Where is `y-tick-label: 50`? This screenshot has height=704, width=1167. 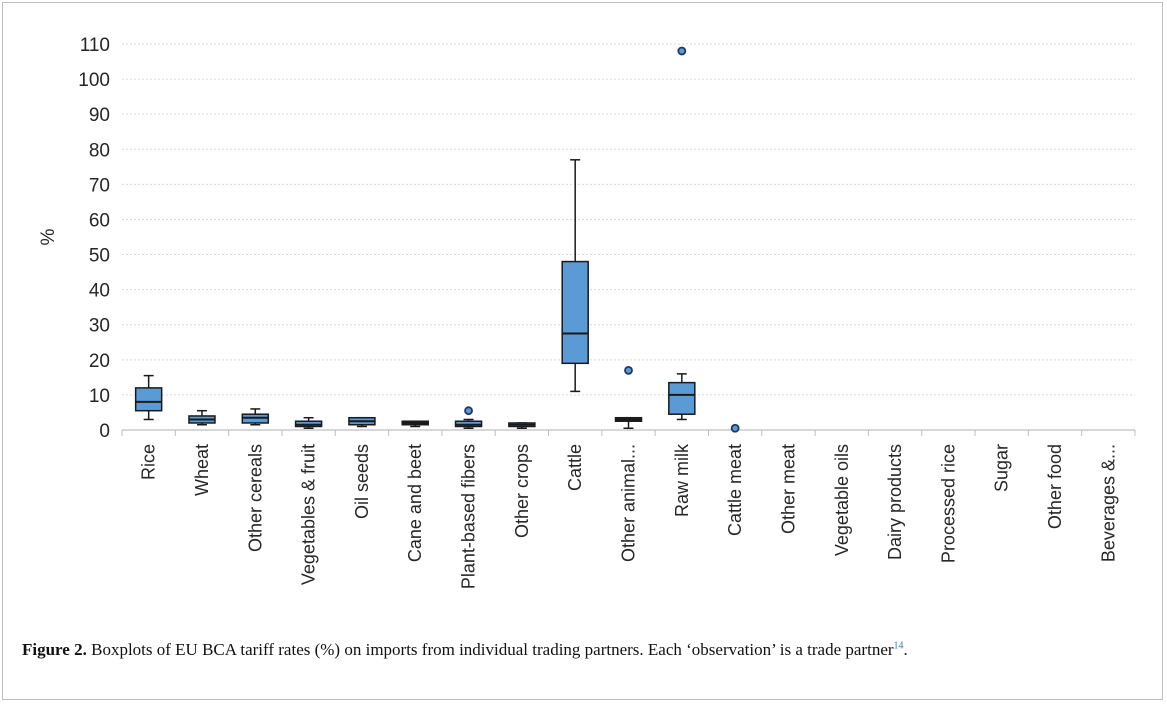 y-tick-label: 50 is located at coordinates (99, 256).